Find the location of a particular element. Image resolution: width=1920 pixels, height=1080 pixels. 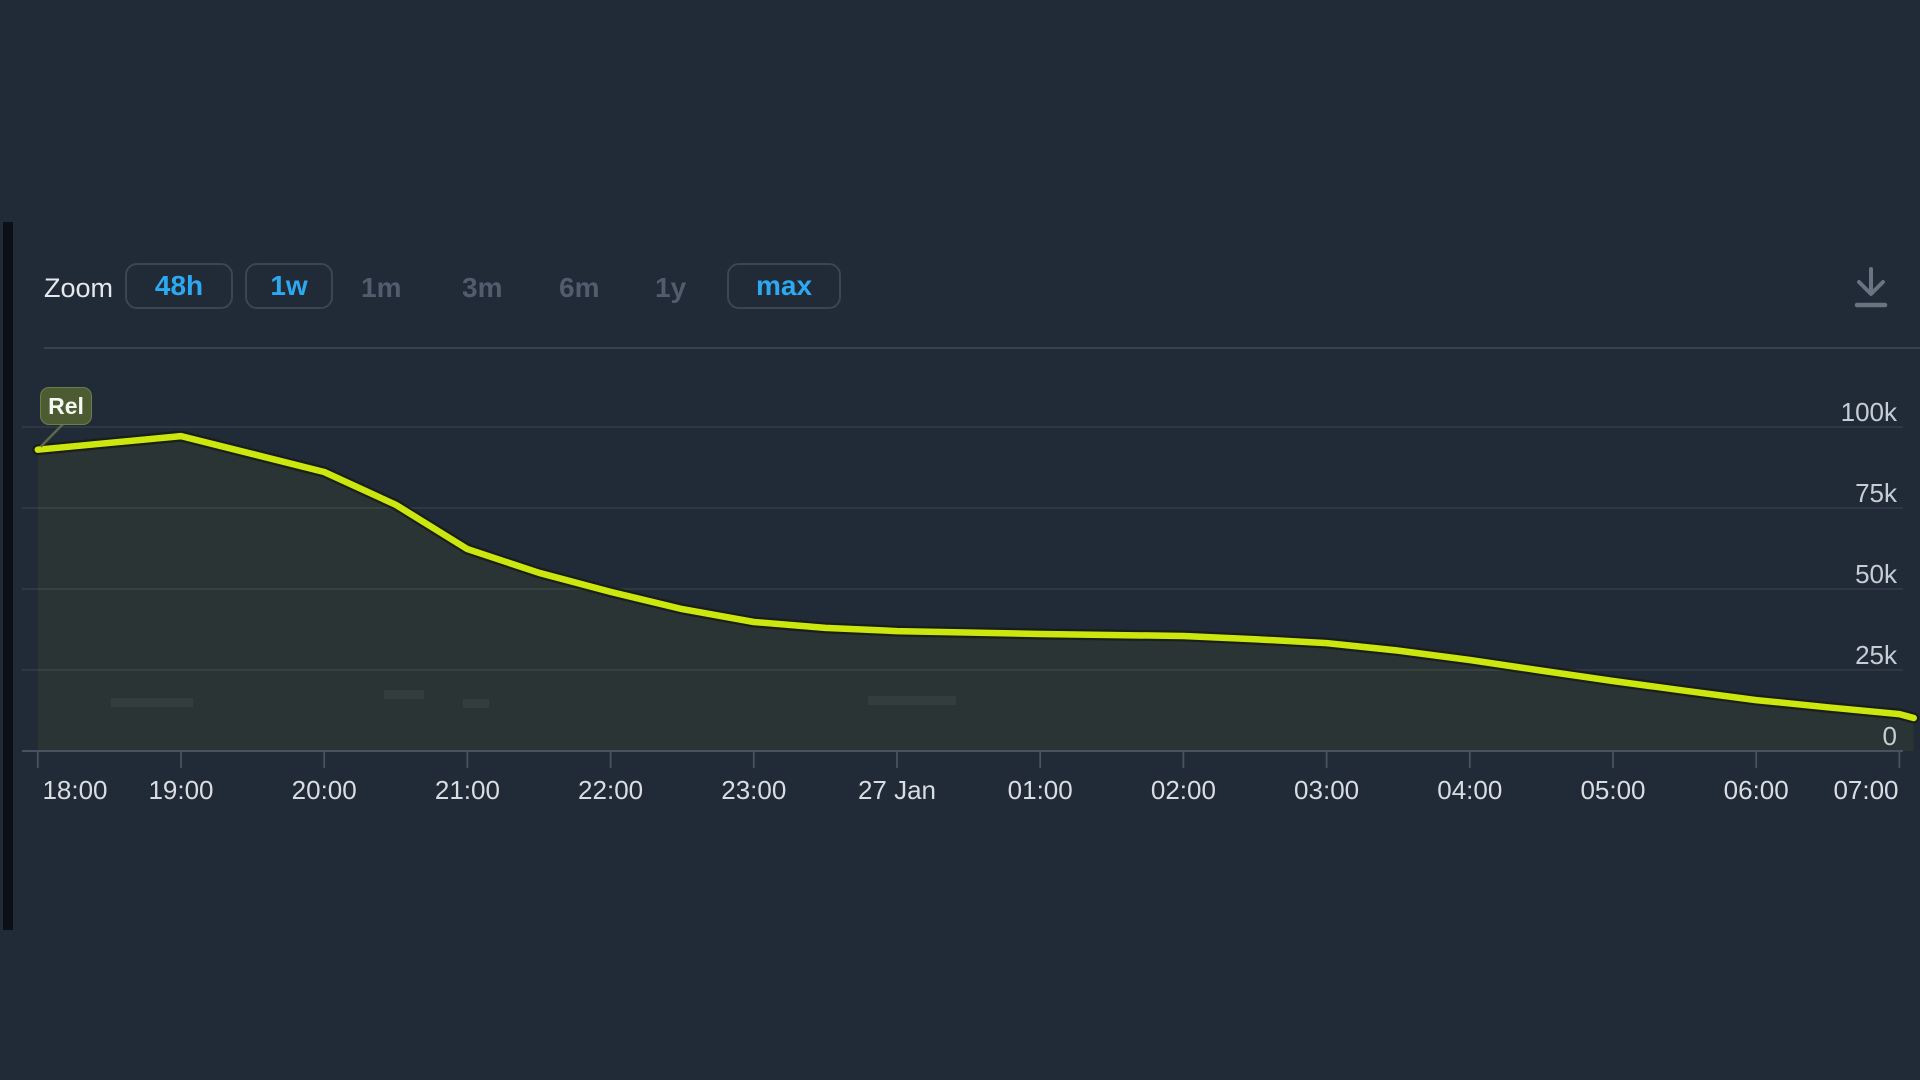

x-axis-label-20:00: 20:00 is located at coordinates (324, 790).